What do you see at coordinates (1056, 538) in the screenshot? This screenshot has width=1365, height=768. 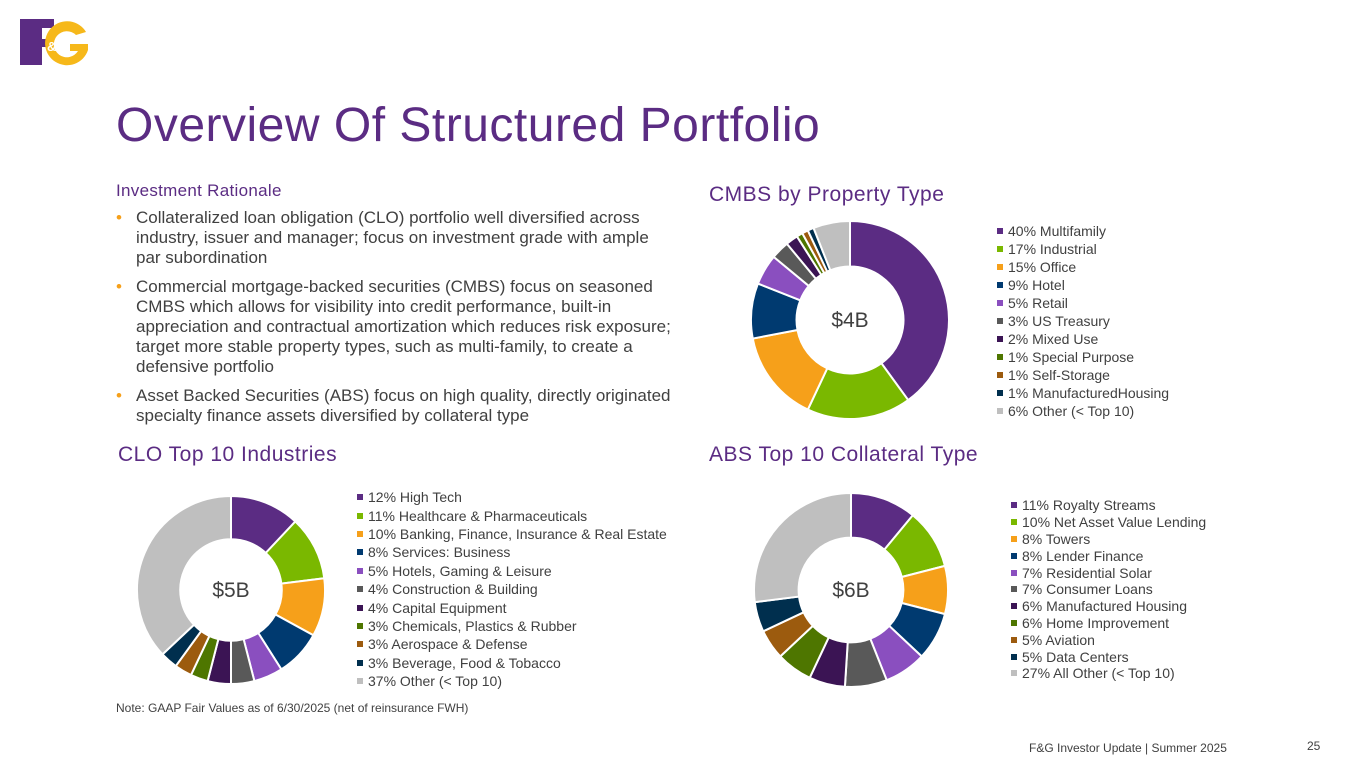 I see `legend-label: 8% Towers` at bounding box center [1056, 538].